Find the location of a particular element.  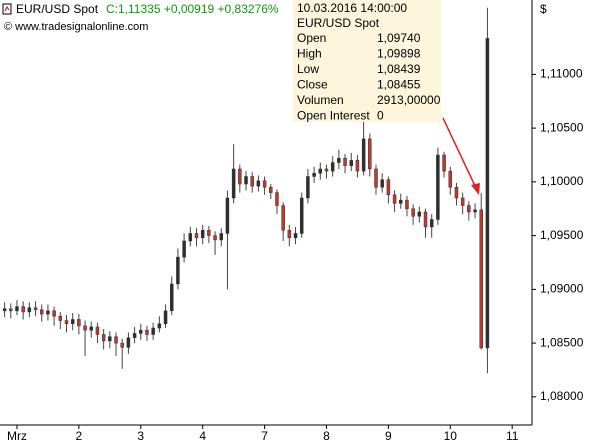

tooltip-value: 1,09898 is located at coordinates (399, 54).